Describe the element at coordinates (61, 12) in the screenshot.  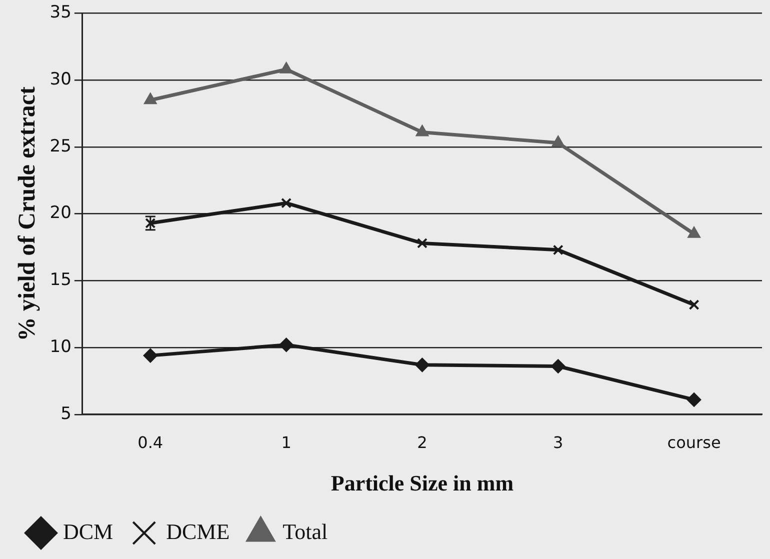
I see `y-tick-label: 35` at that location.